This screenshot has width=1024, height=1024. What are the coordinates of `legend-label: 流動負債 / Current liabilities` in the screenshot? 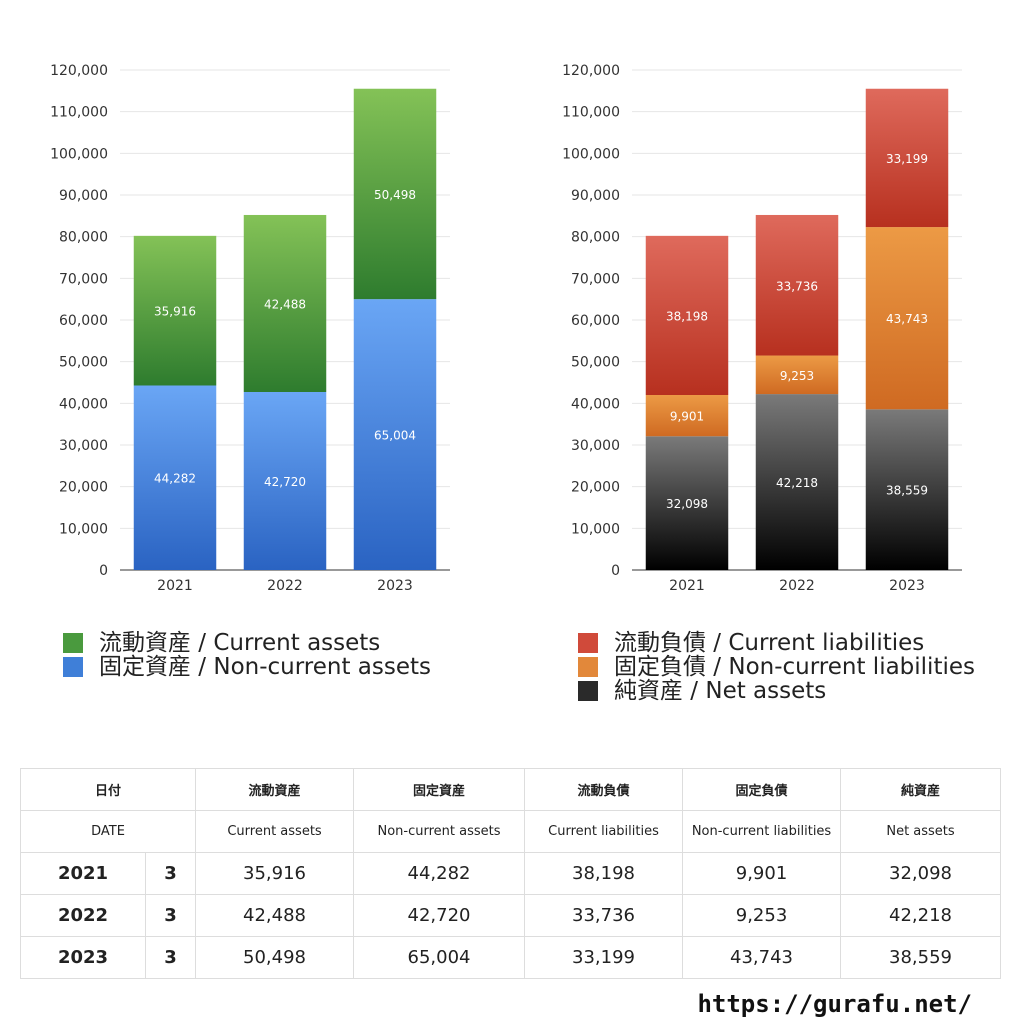 It's located at (769, 643).